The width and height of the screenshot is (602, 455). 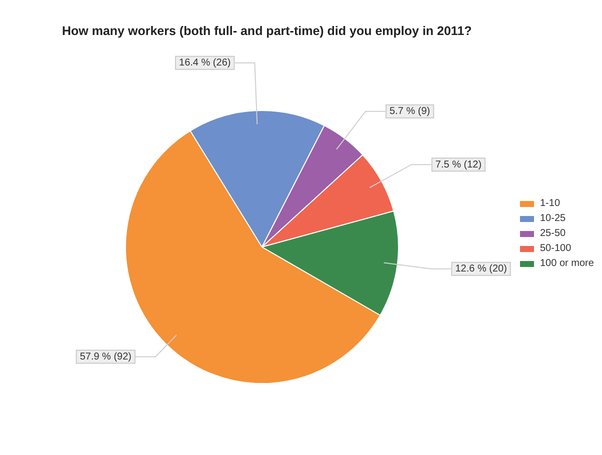 What do you see at coordinates (458, 164) in the screenshot?
I see `data-label: 7.5 % (12)` at bounding box center [458, 164].